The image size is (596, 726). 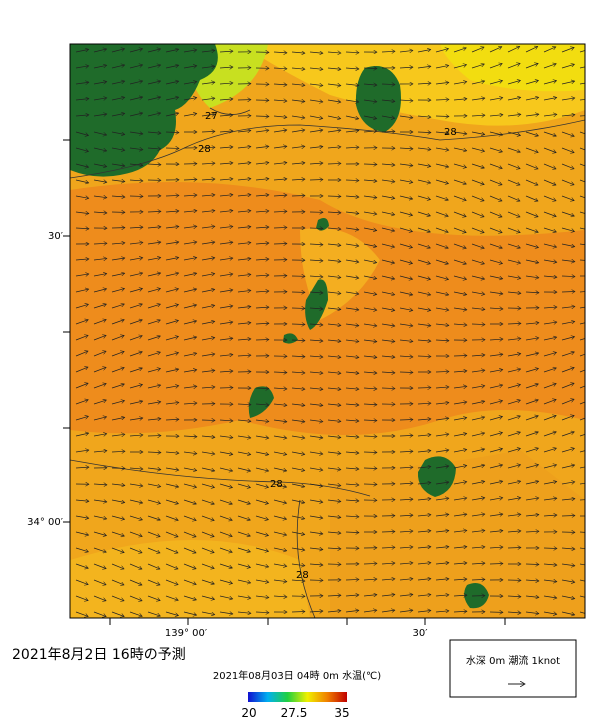 What do you see at coordinates (513, 668) in the screenshot?
I see `legend-box` at bounding box center [513, 668].